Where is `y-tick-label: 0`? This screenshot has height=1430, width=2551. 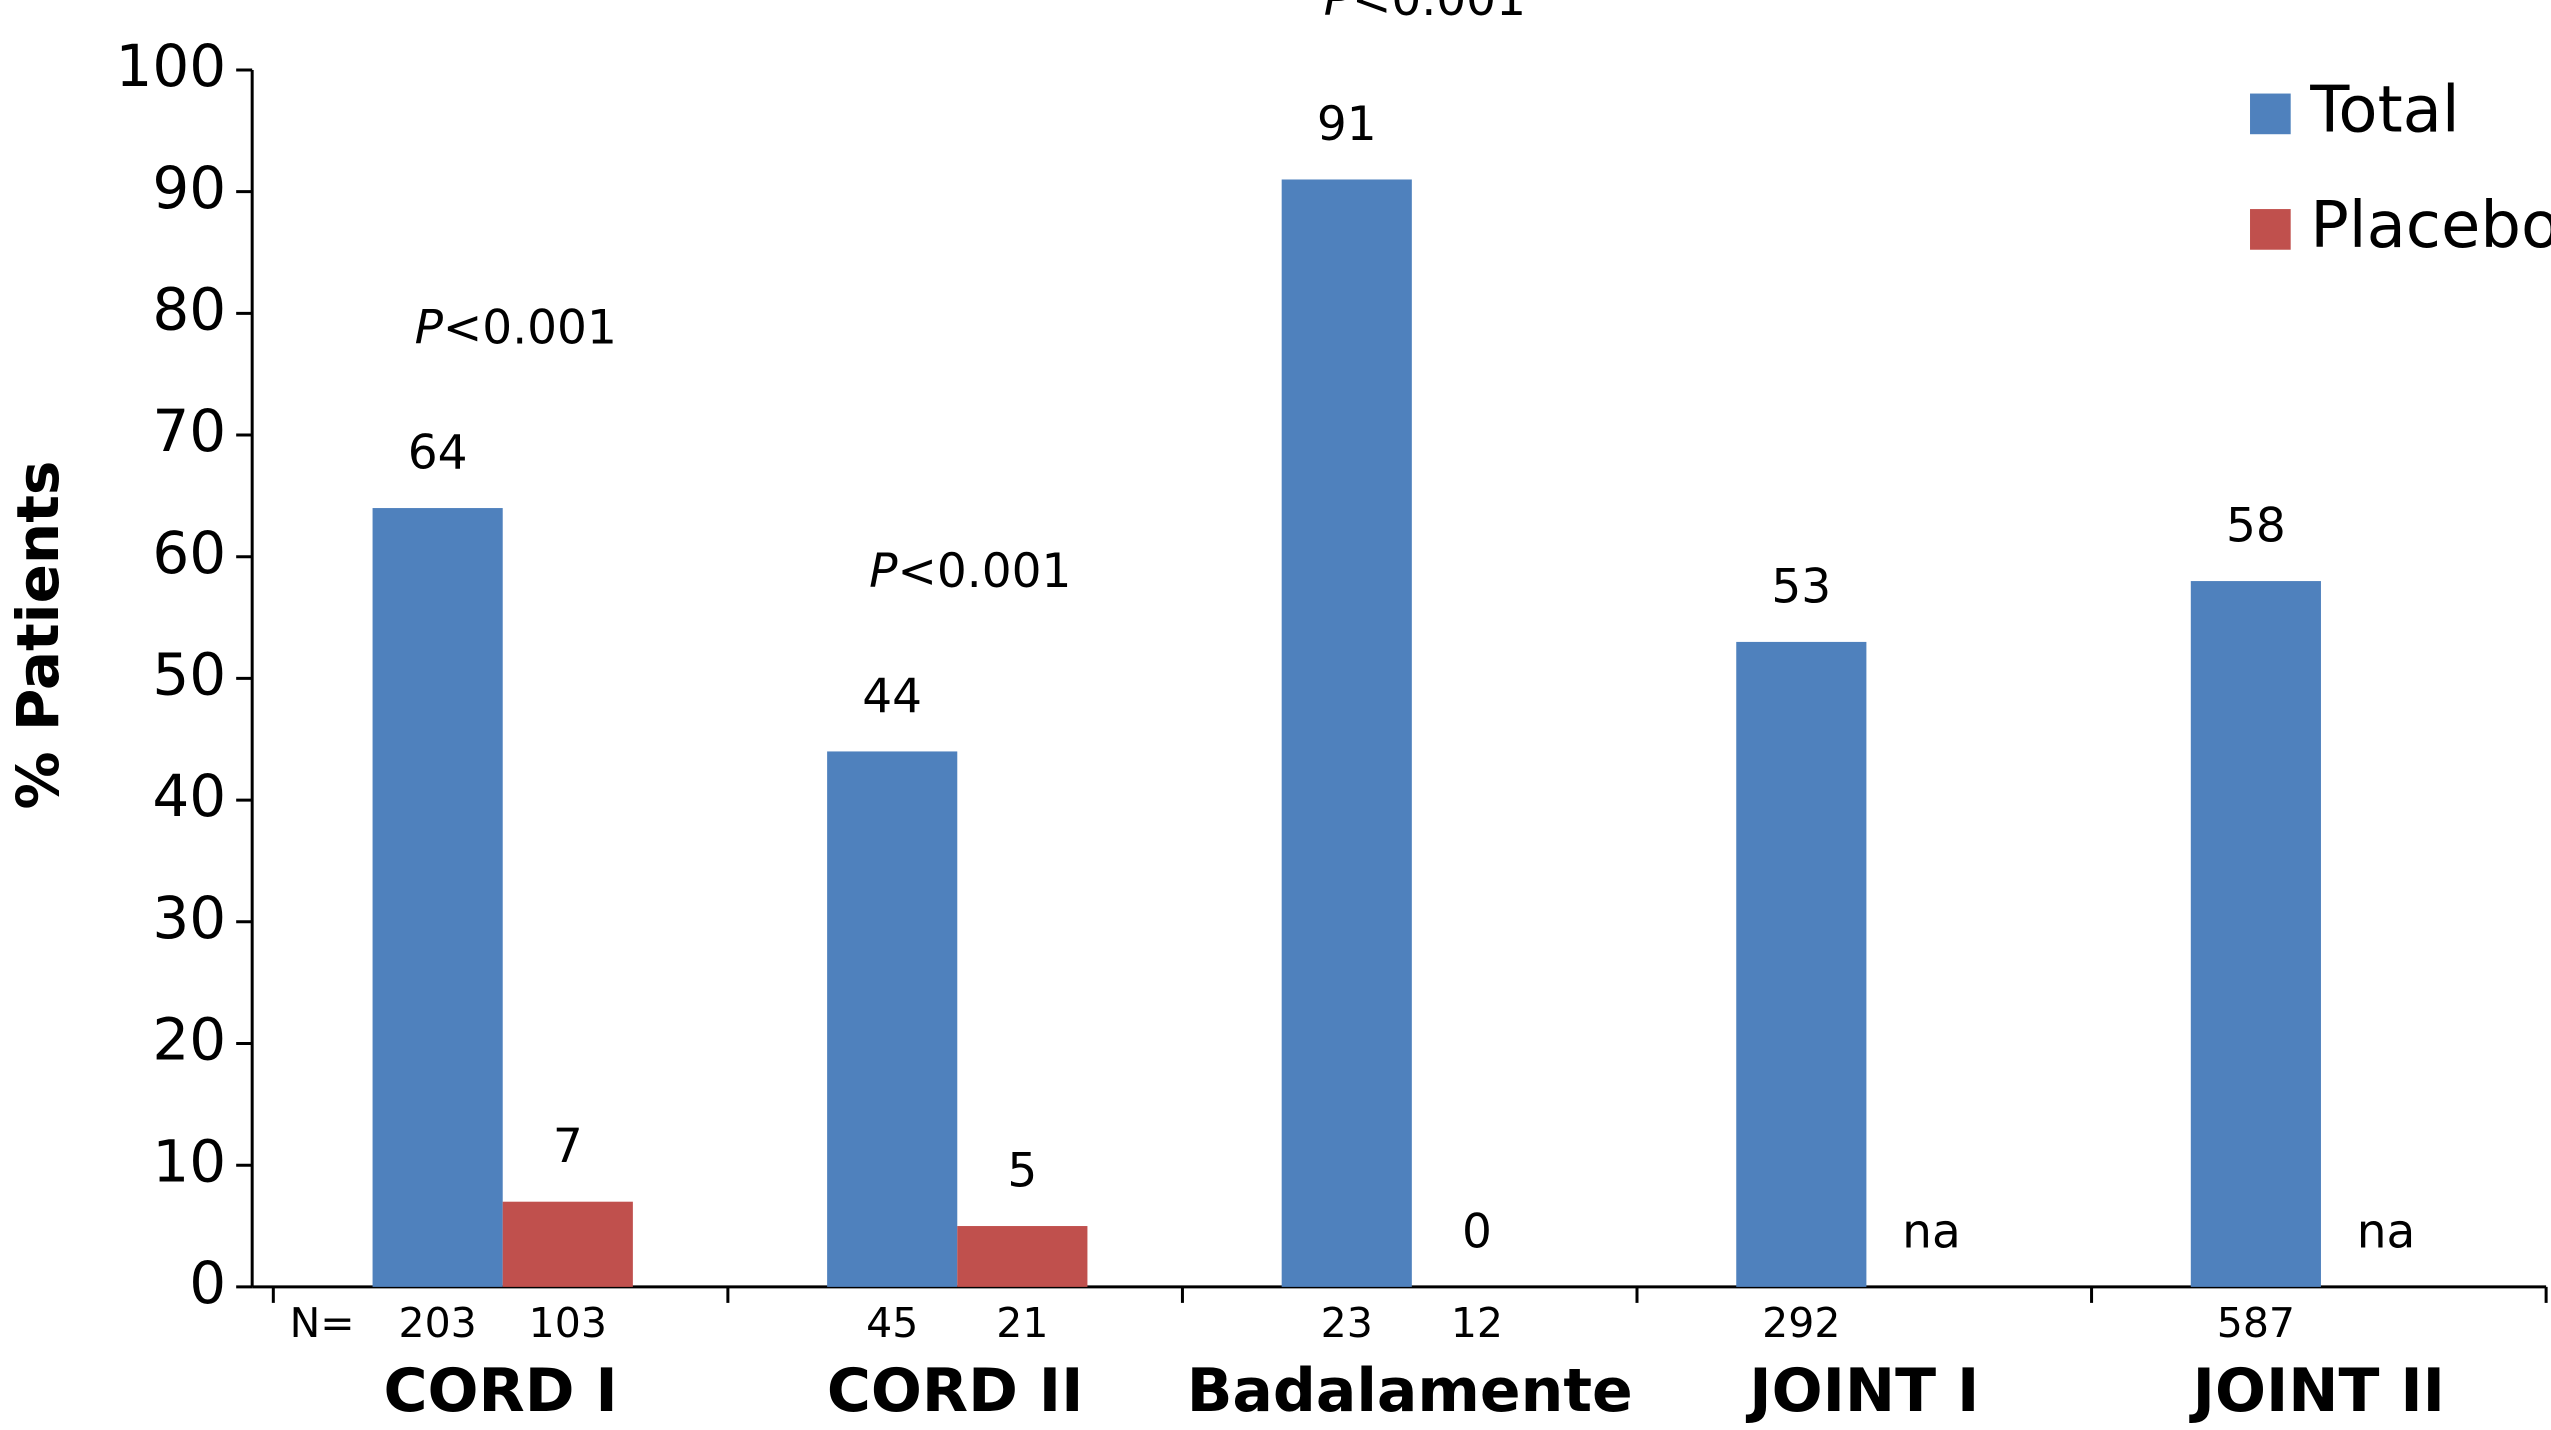 y-tick-label: 0 is located at coordinates (207, 1283).